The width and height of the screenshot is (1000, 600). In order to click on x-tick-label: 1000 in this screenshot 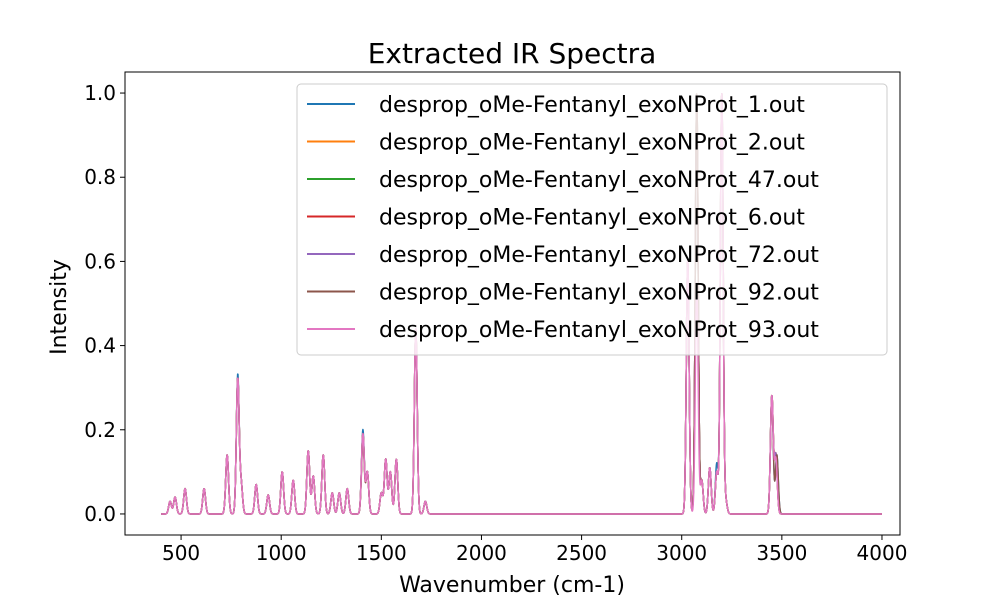, I will do `click(281, 553)`.